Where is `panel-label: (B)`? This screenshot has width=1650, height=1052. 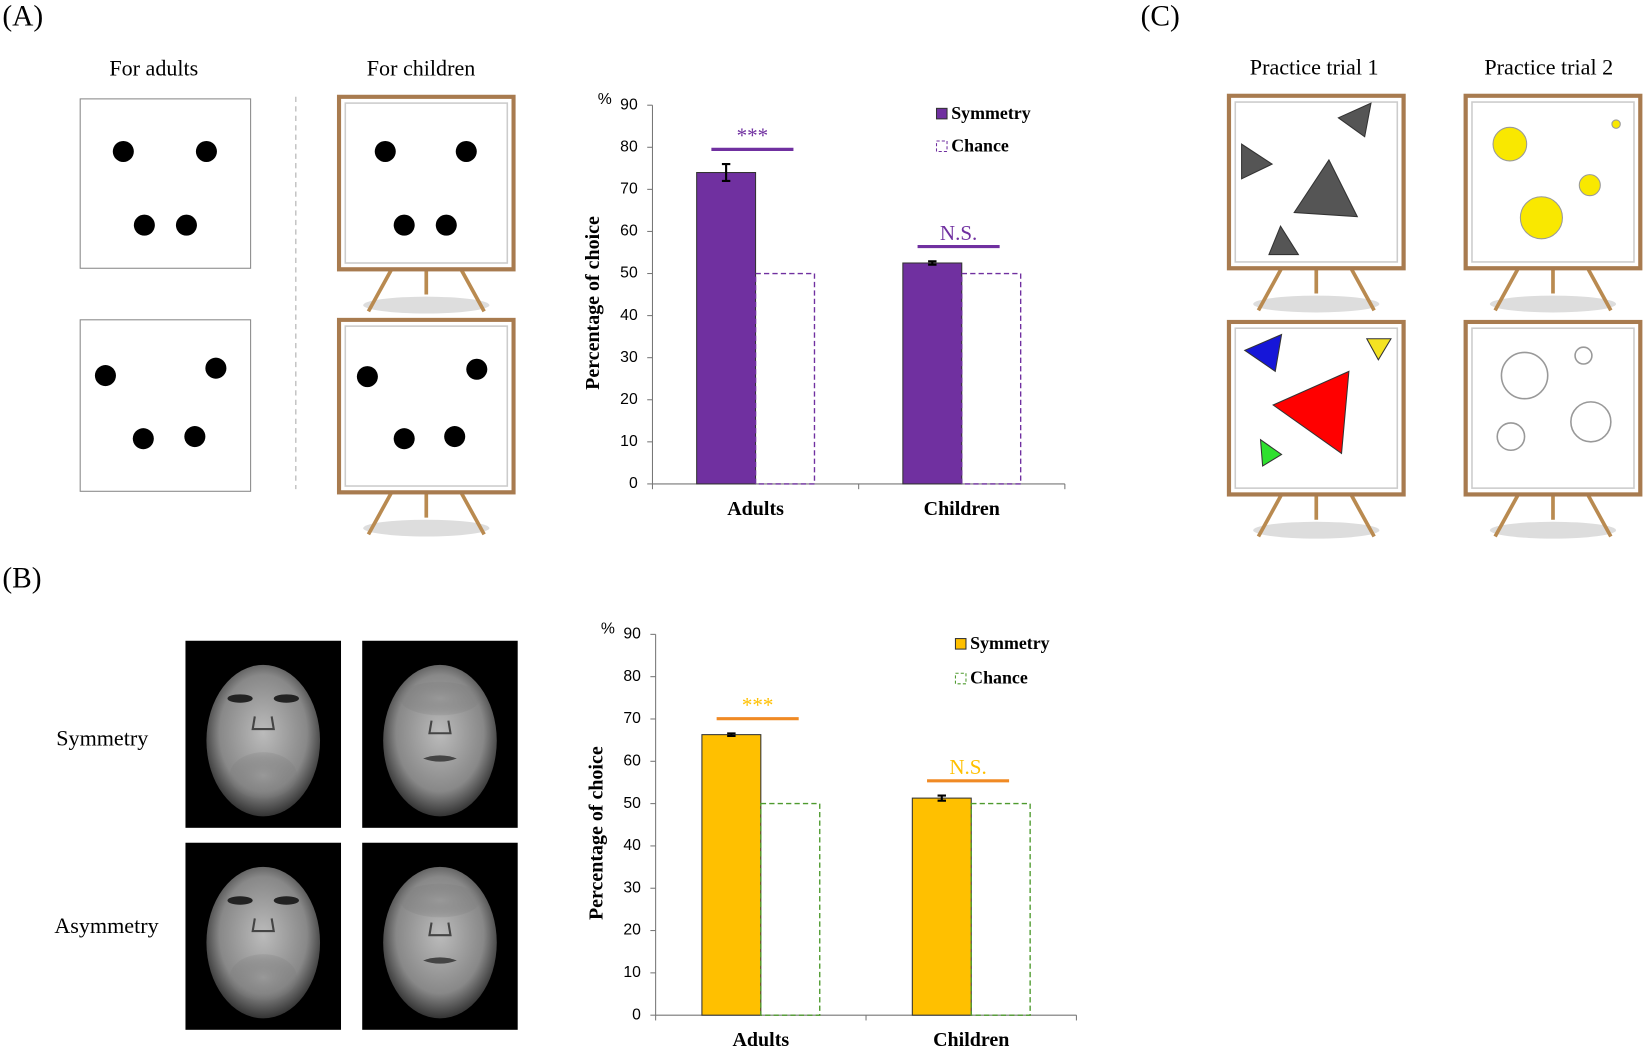 panel-label: (B) is located at coordinates (21, 578).